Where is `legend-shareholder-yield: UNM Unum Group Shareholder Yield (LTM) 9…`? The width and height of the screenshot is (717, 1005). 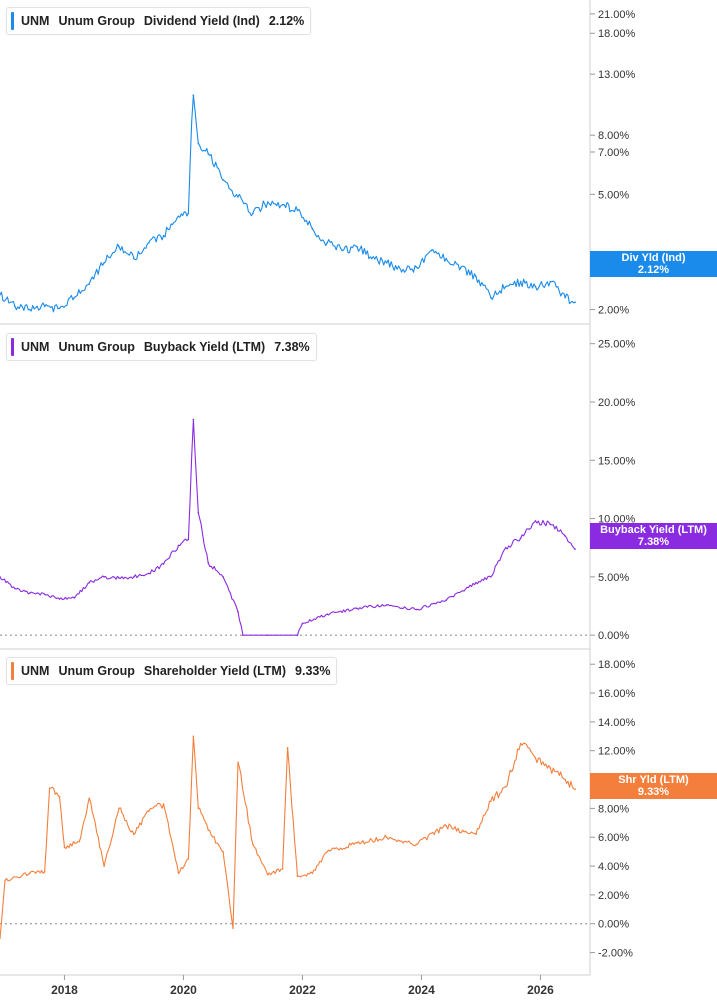 legend-shareholder-yield: UNM Unum Group Shareholder Yield (LTM) 9… is located at coordinates (172, 671).